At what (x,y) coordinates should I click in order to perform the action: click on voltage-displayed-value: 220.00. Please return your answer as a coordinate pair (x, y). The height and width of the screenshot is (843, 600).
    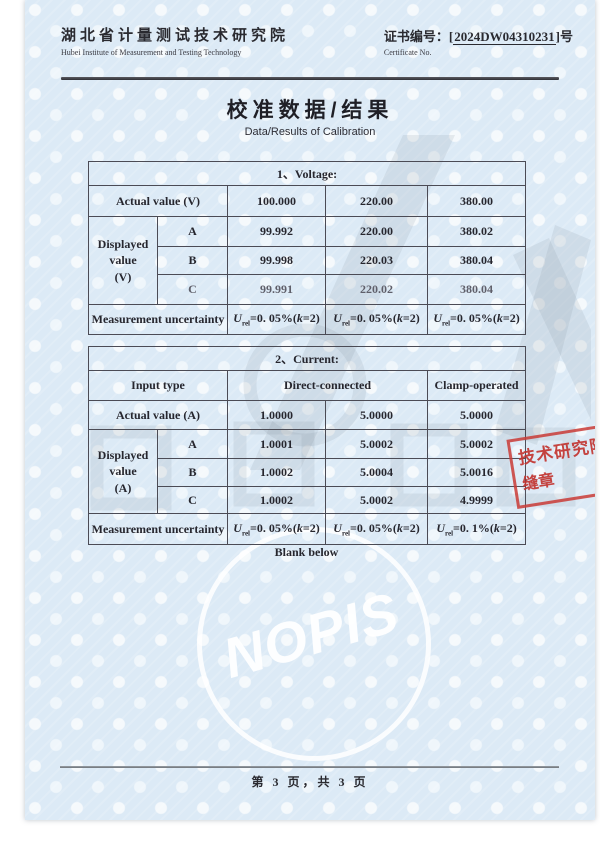
    Looking at the image, I should click on (376, 231).